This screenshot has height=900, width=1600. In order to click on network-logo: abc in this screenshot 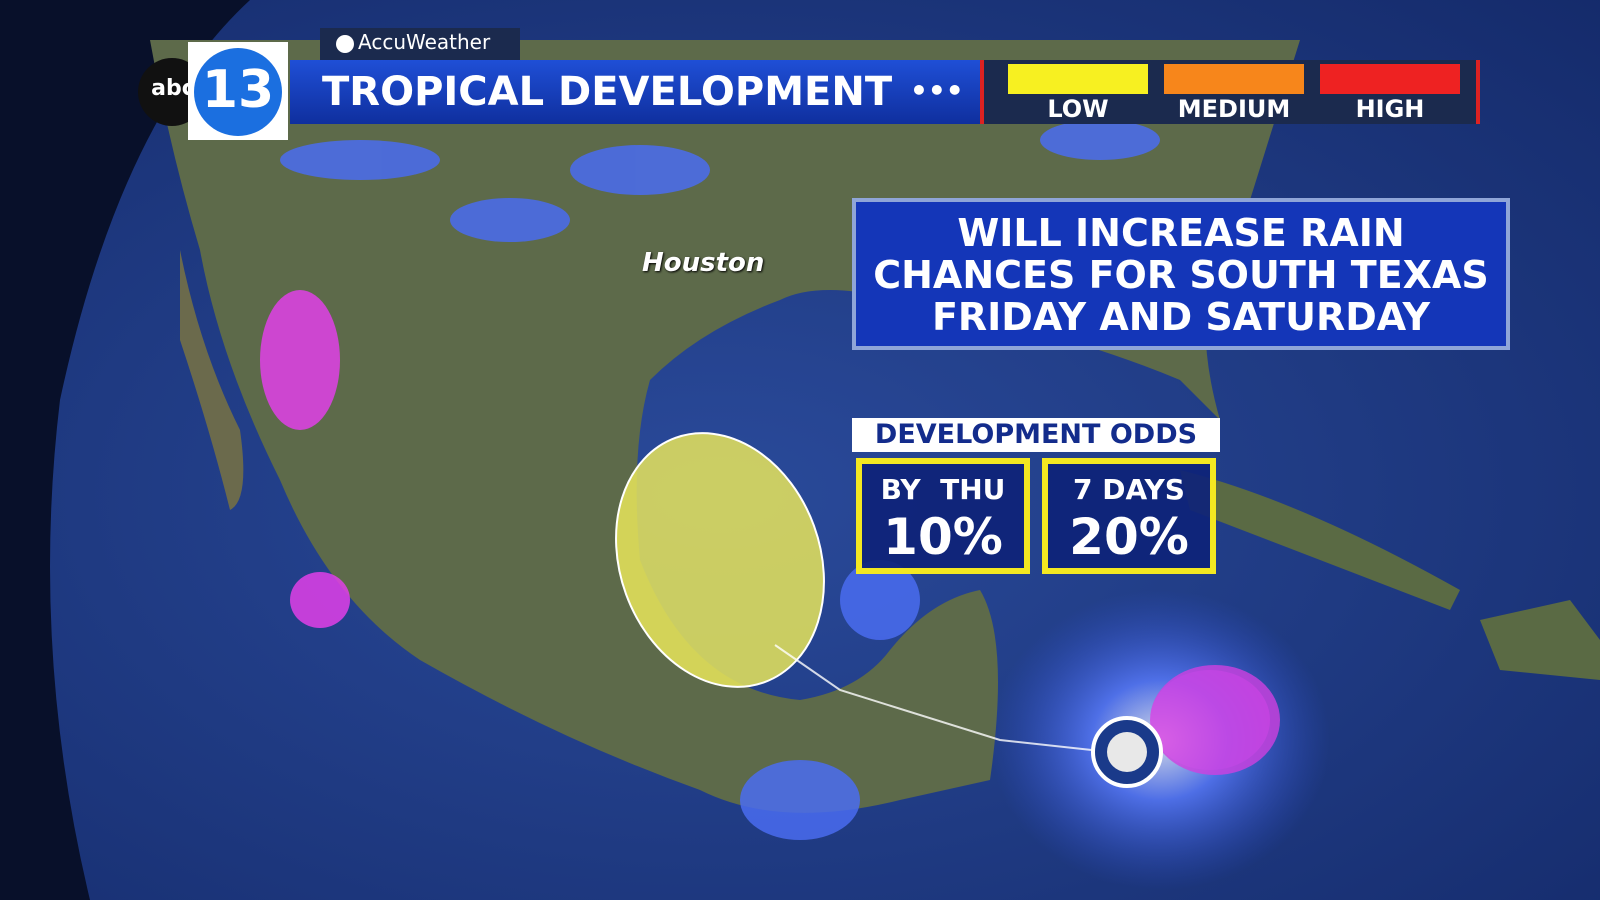, I will do `click(173, 88)`.